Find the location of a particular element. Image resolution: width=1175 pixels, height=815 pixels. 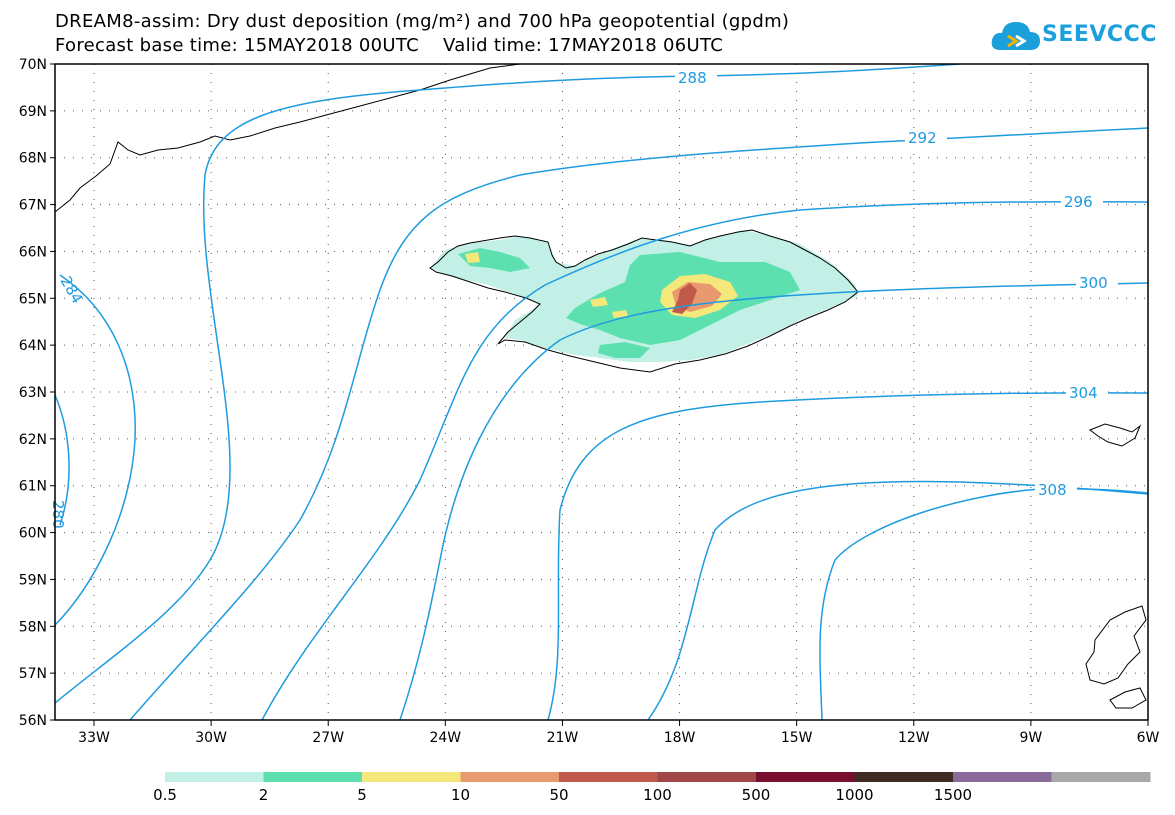

lat-label: 66N is located at coordinates (33, 252).